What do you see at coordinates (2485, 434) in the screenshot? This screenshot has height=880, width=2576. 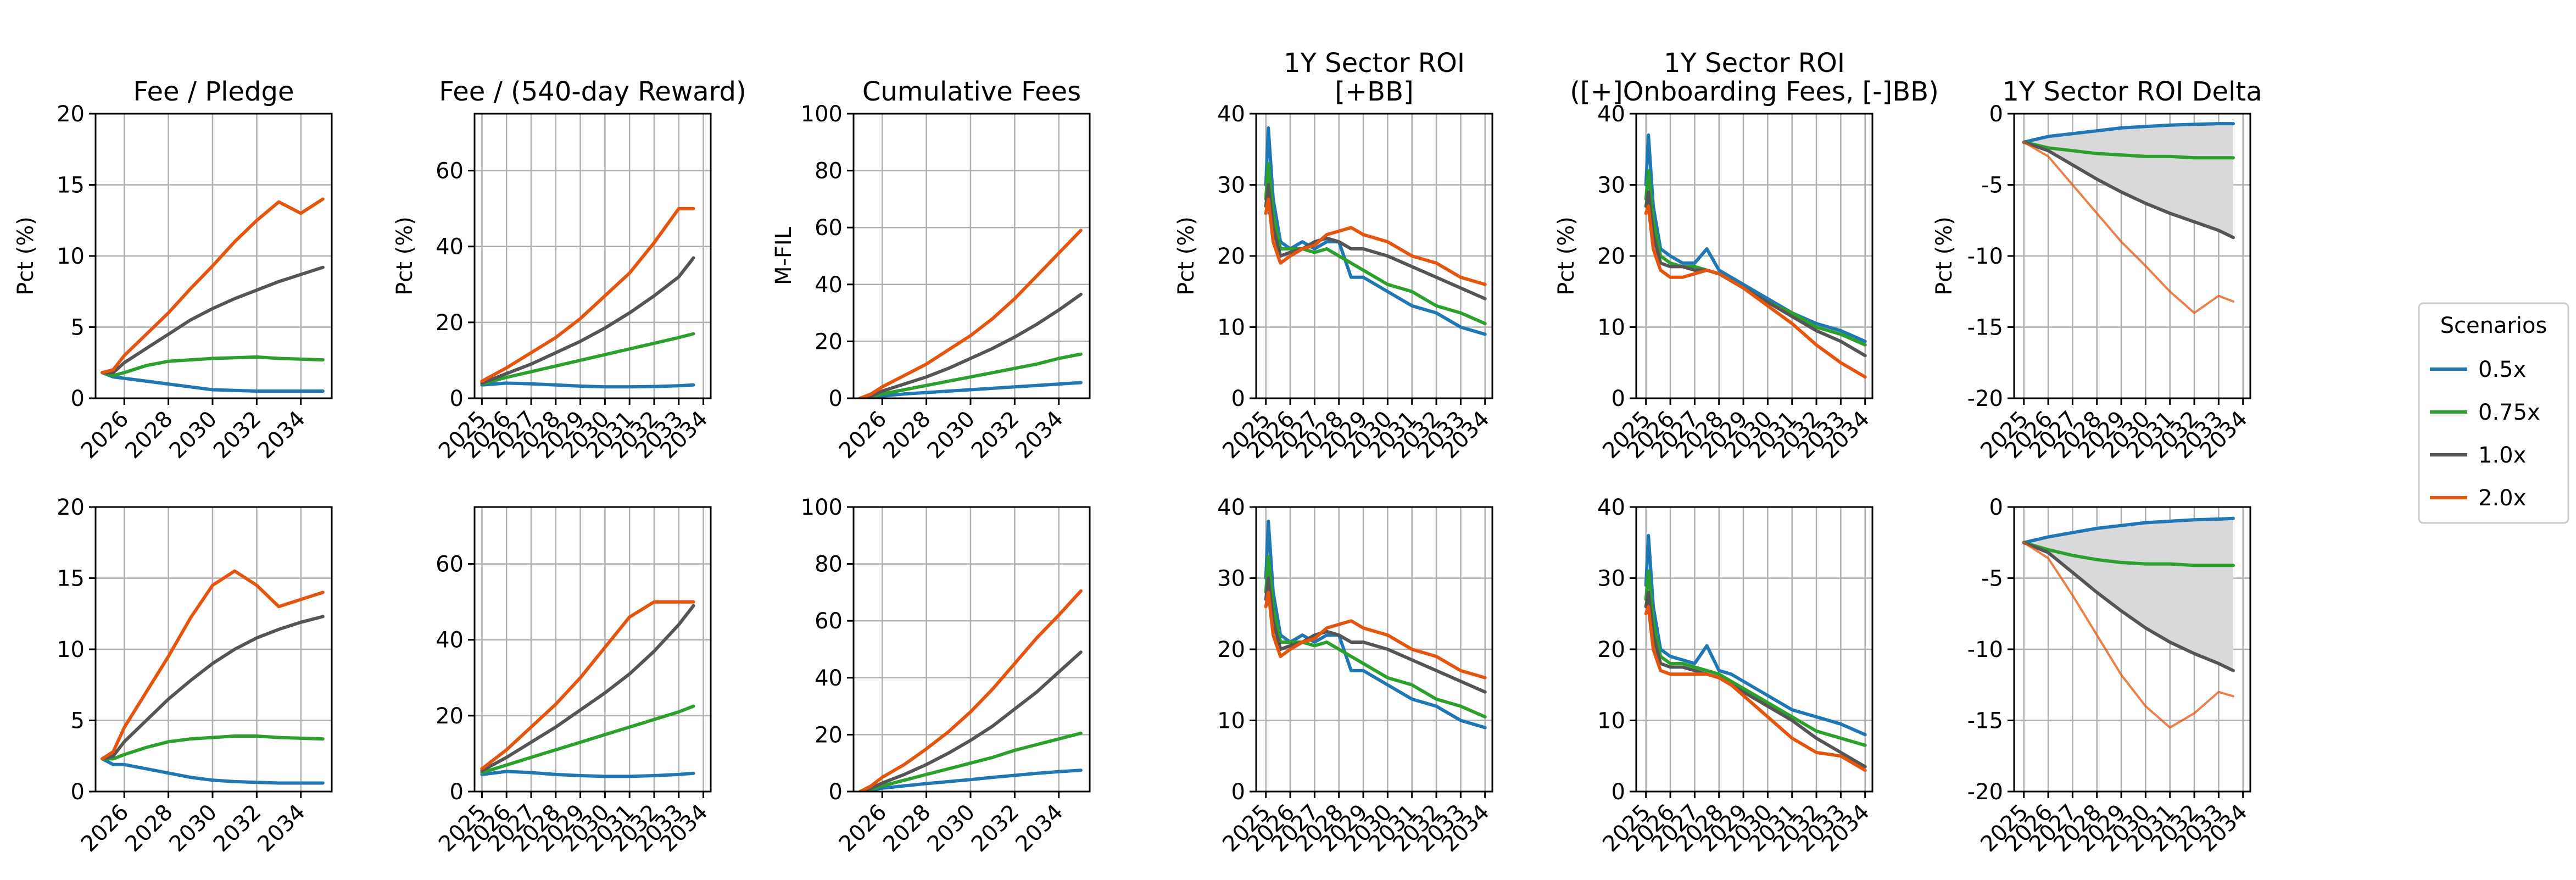 I see `legend-entries: 0.5x 0.75x 1.0x 2.0x` at bounding box center [2485, 434].